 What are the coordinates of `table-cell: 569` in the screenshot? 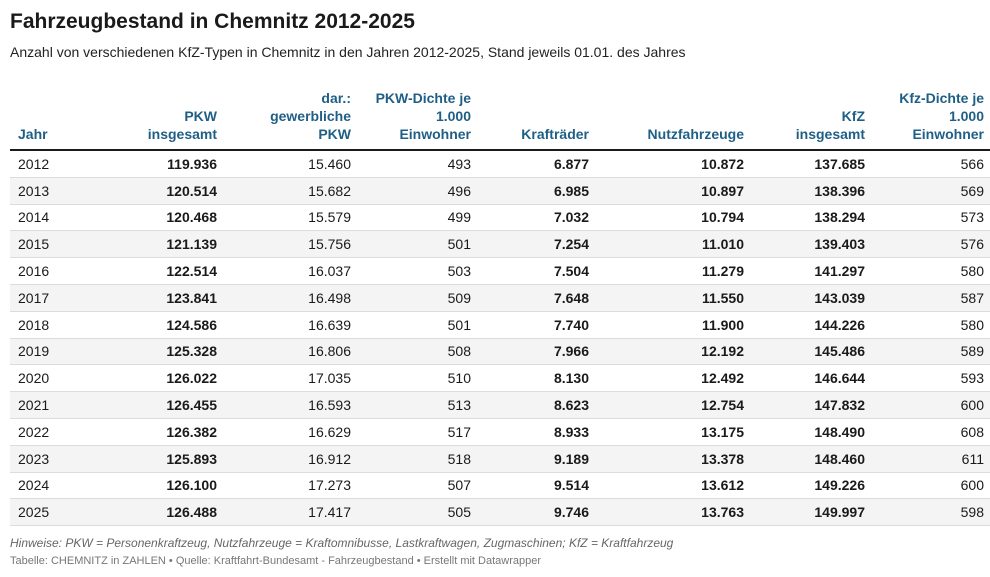 It's located at (931, 191).